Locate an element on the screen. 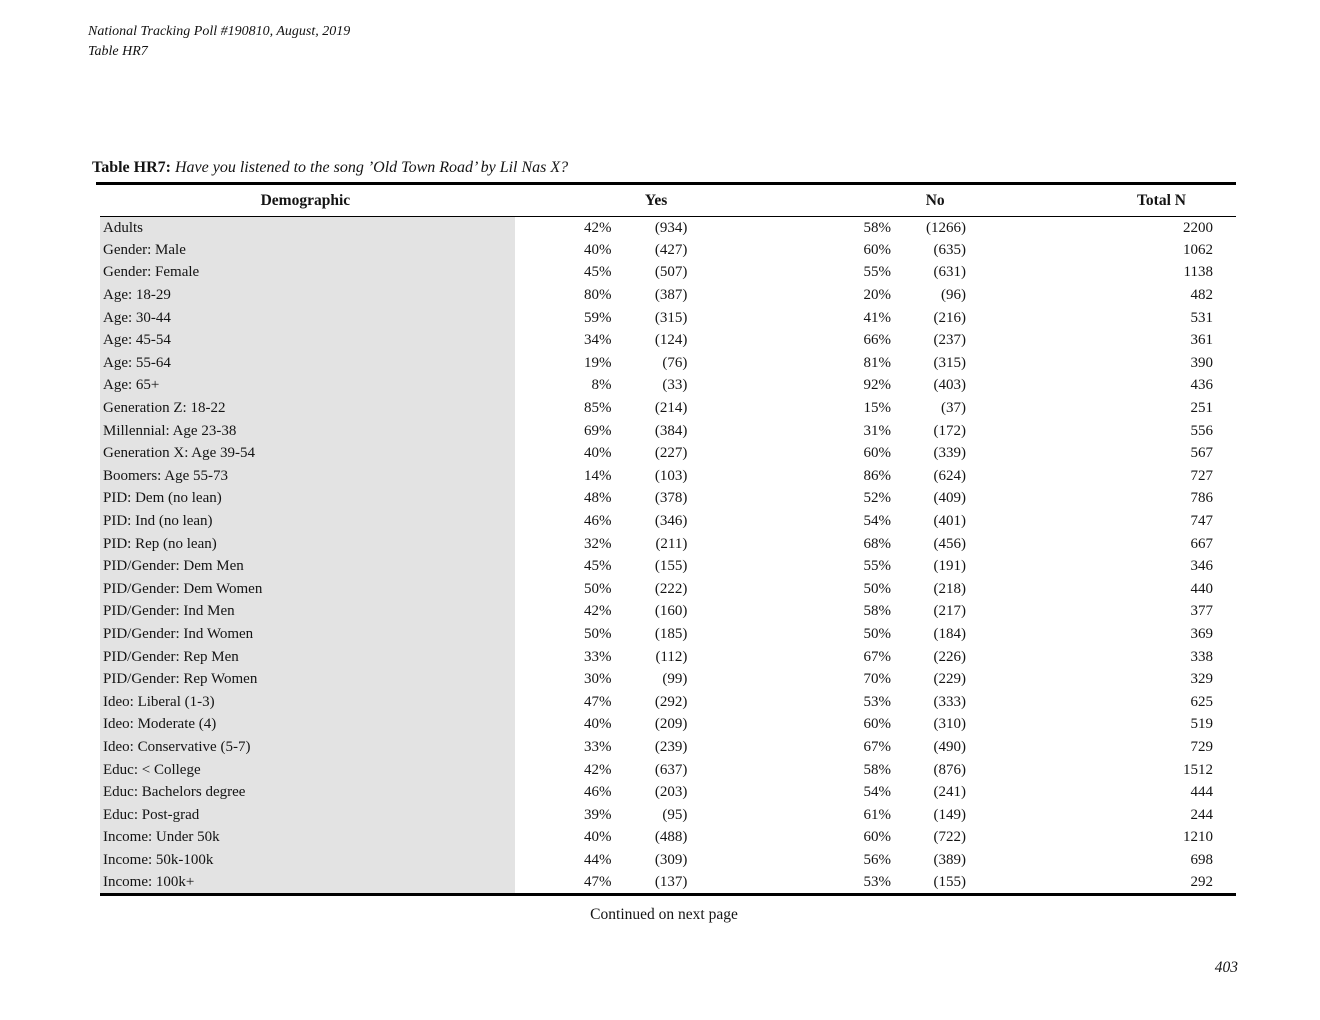 The width and height of the screenshot is (1320, 1020). yes-count-cell: (211) is located at coordinates (671, 543).